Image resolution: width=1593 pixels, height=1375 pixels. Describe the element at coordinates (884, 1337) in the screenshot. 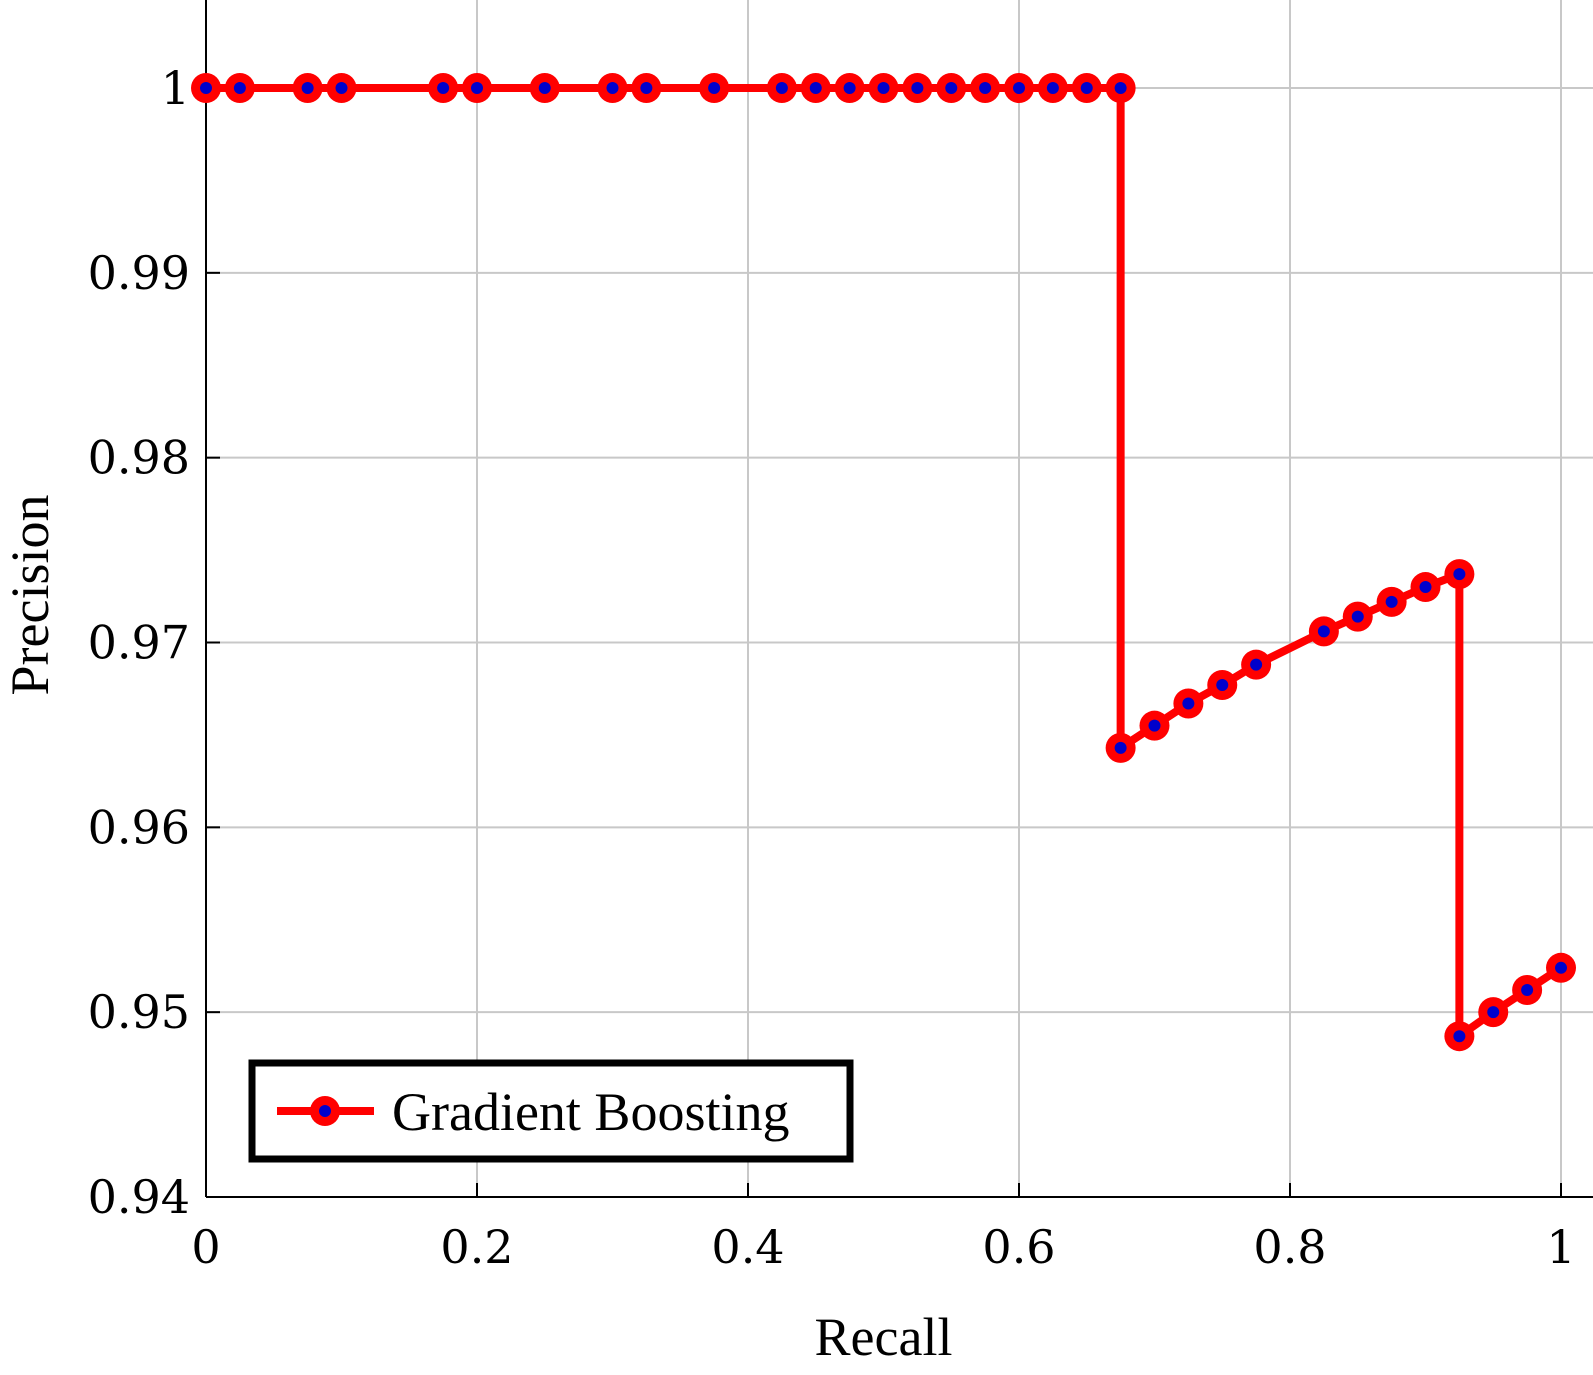

I see `x-axis-label: Recall` at that location.